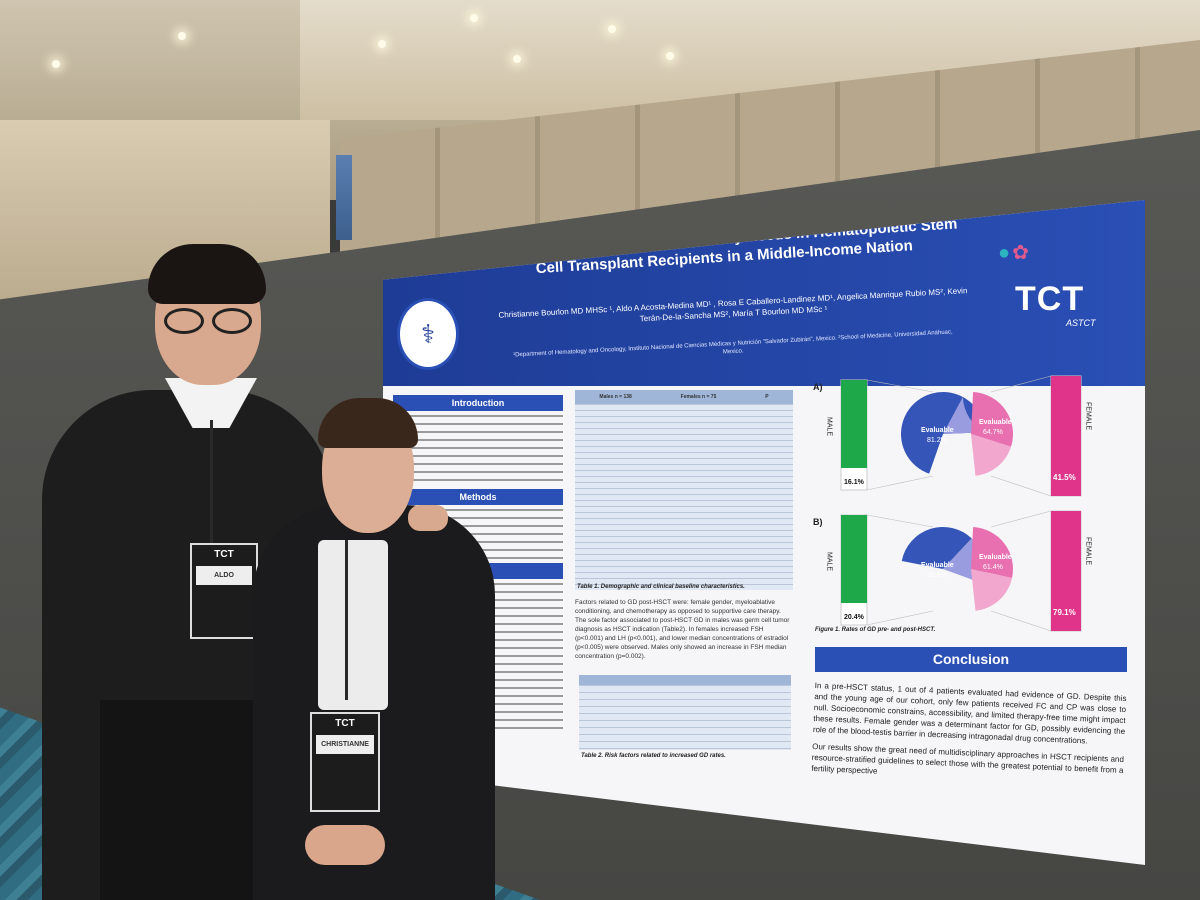 This screenshot has width=1200, height=900. What do you see at coordinates (224, 575) in the screenshot?
I see `badge-name: ALDO` at bounding box center [224, 575].